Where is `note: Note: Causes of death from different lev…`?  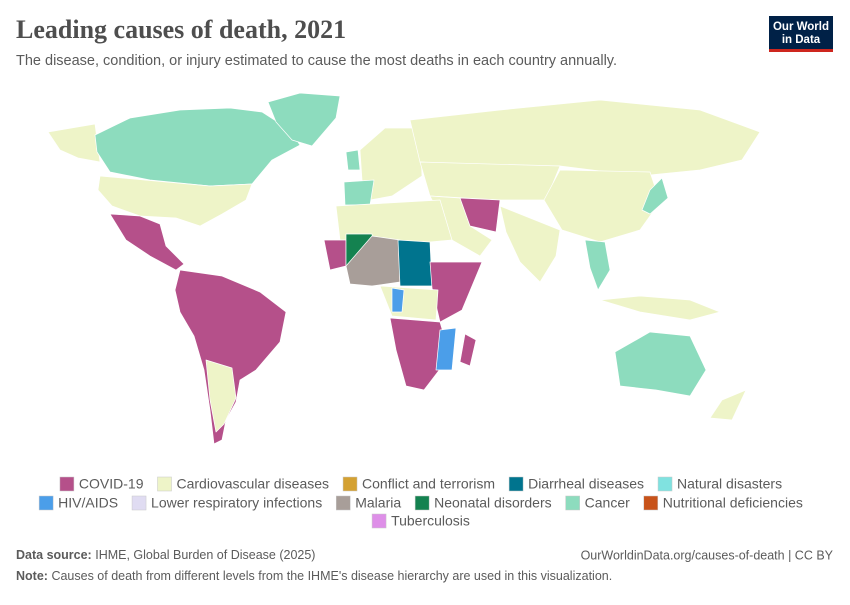 note: Note: Causes of death from different lev… is located at coordinates (314, 576).